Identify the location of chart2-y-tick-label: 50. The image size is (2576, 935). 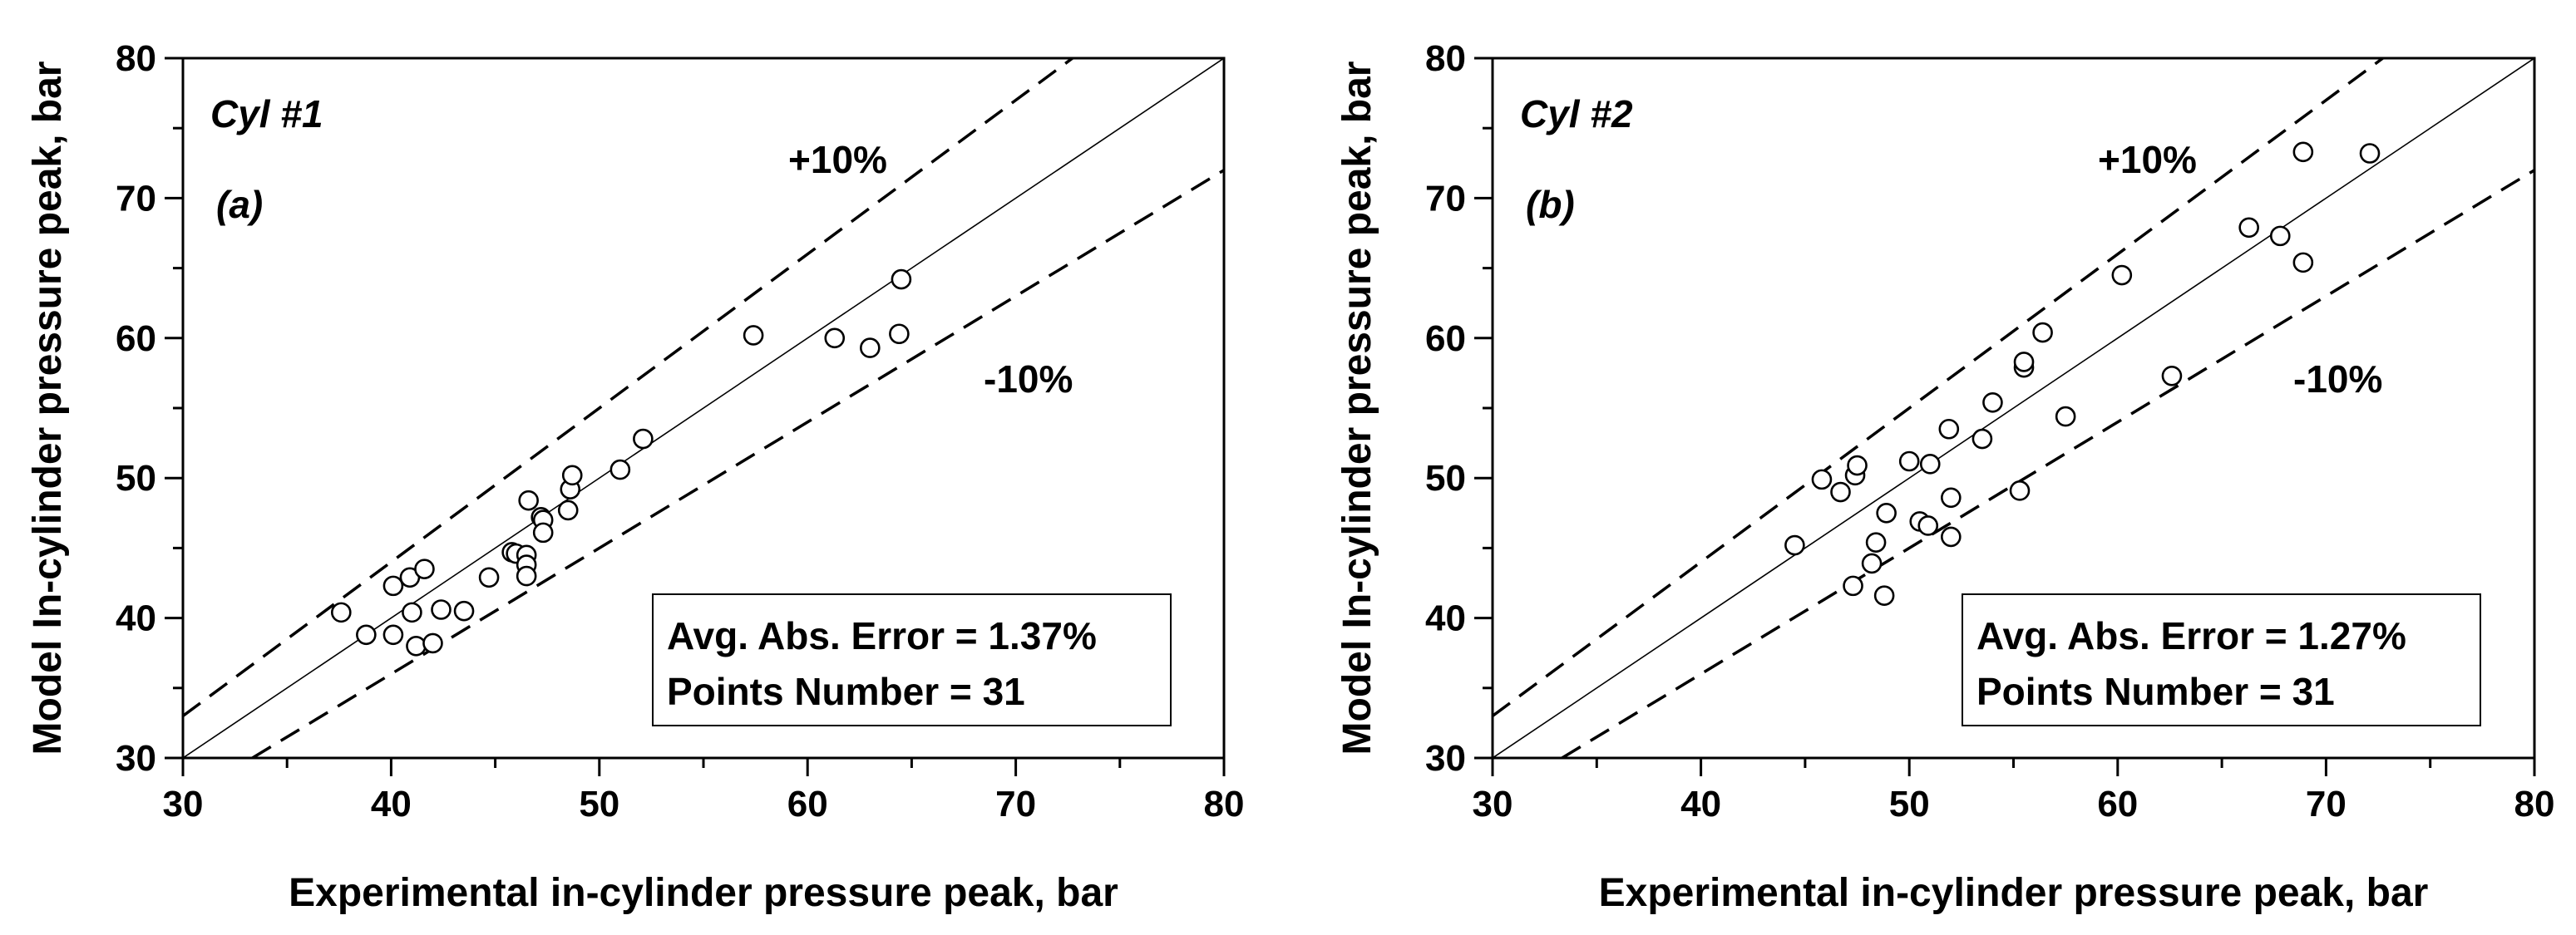
(1445, 478).